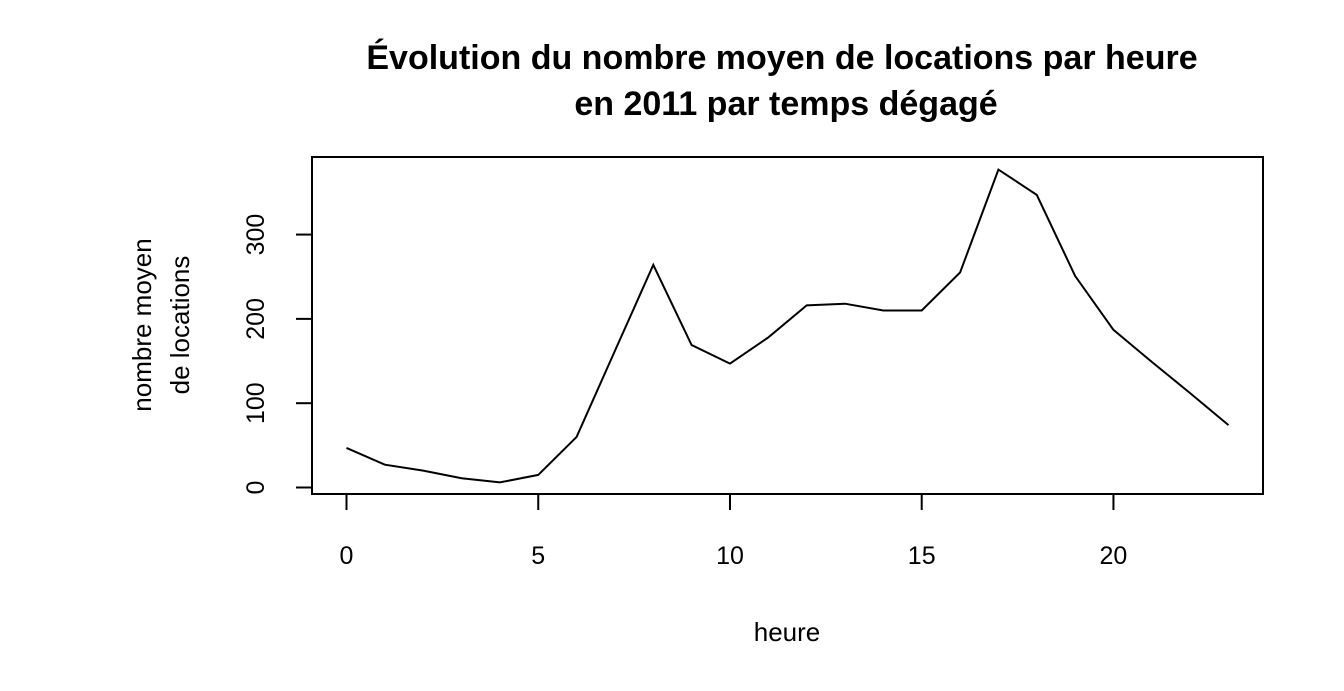 The height and width of the screenshot is (691, 1344). What do you see at coordinates (347, 556) in the screenshot?
I see `x-tick-label: 0` at bounding box center [347, 556].